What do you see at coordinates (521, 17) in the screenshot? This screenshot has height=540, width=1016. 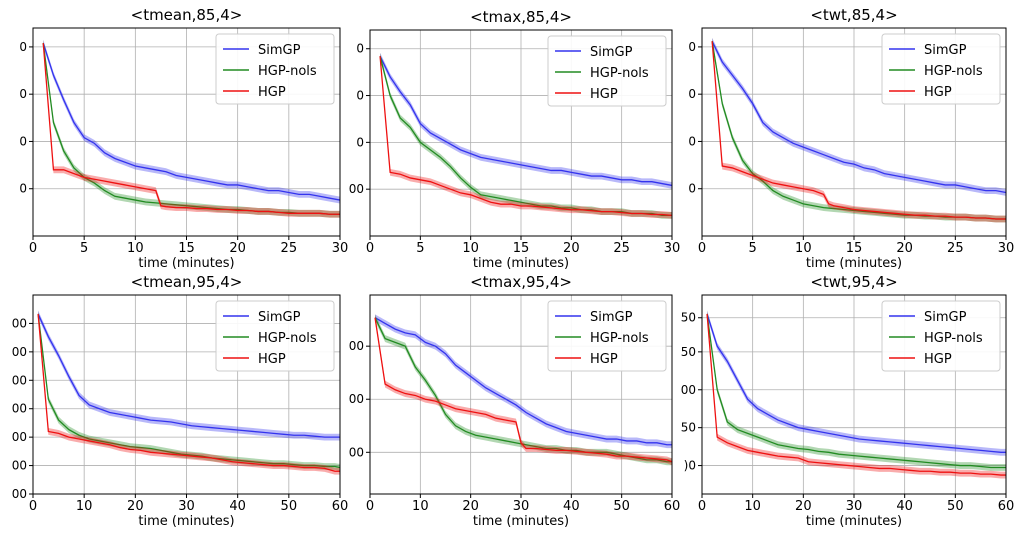 I see `chart-title: <tmax,85,4>` at bounding box center [521, 17].